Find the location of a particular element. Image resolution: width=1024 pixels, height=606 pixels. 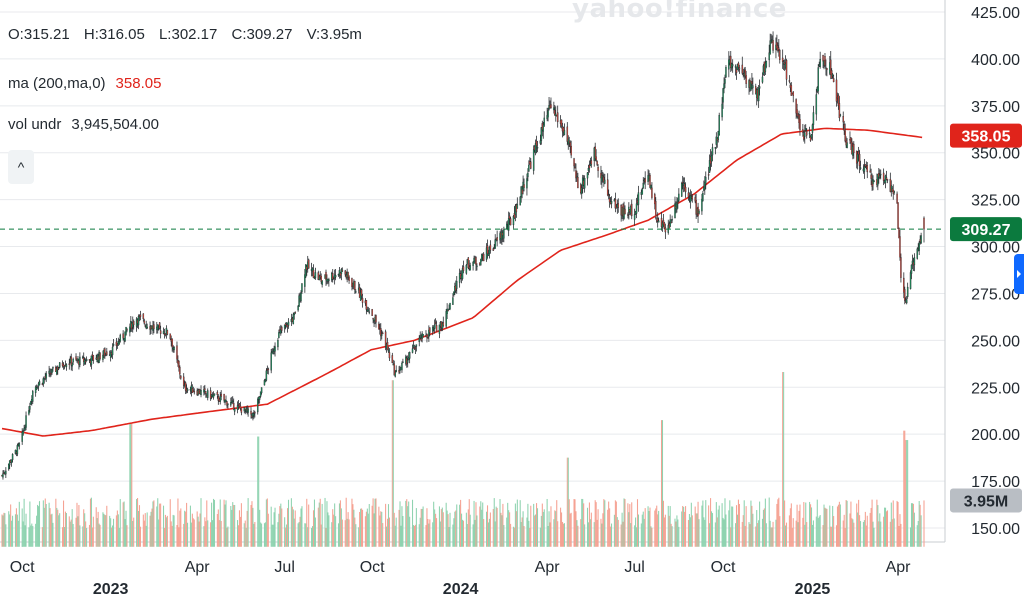

y-tick-label: 150.00 is located at coordinates (995, 529).